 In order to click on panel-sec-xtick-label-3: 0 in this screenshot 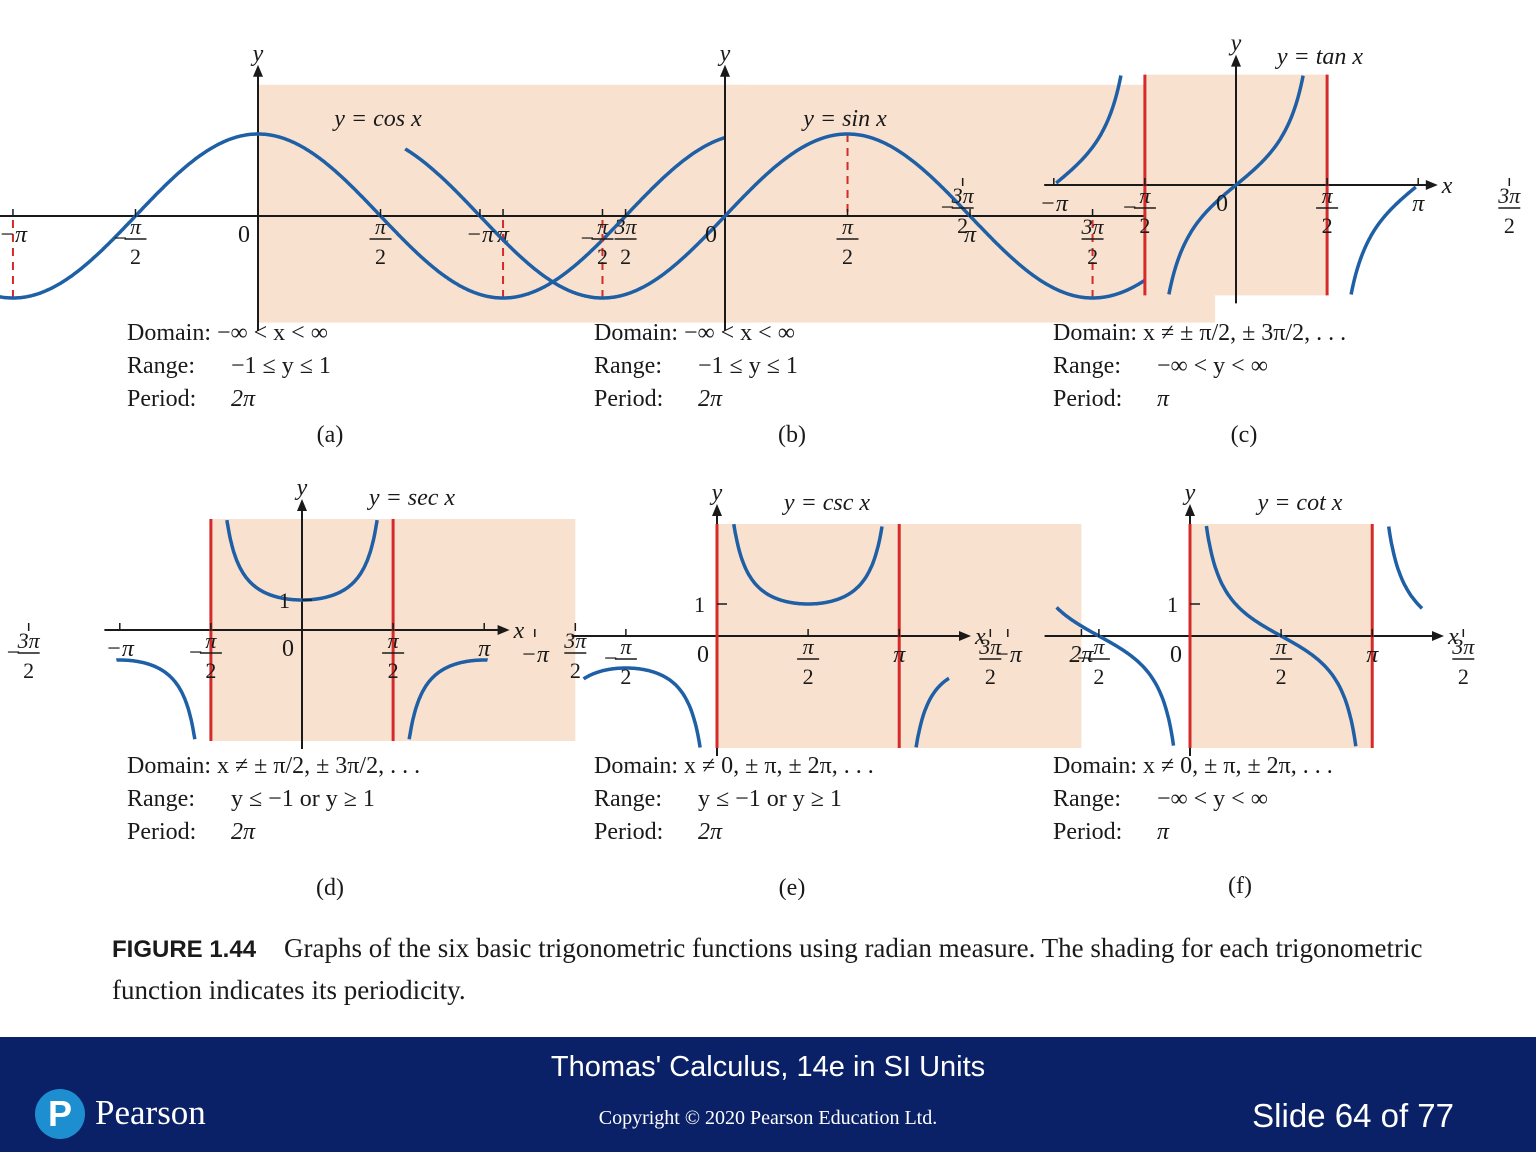, I will do `click(288, 649)`.